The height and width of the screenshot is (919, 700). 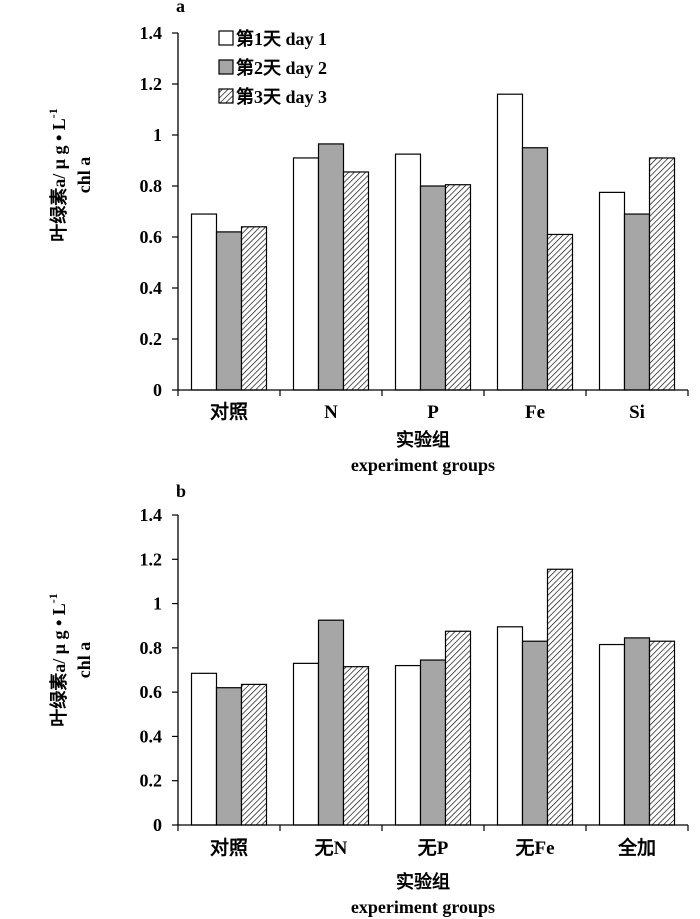 What do you see at coordinates (331, 848) in the screenshot?
I see `x-category-label: 无N` at bounding box center [331, 848].